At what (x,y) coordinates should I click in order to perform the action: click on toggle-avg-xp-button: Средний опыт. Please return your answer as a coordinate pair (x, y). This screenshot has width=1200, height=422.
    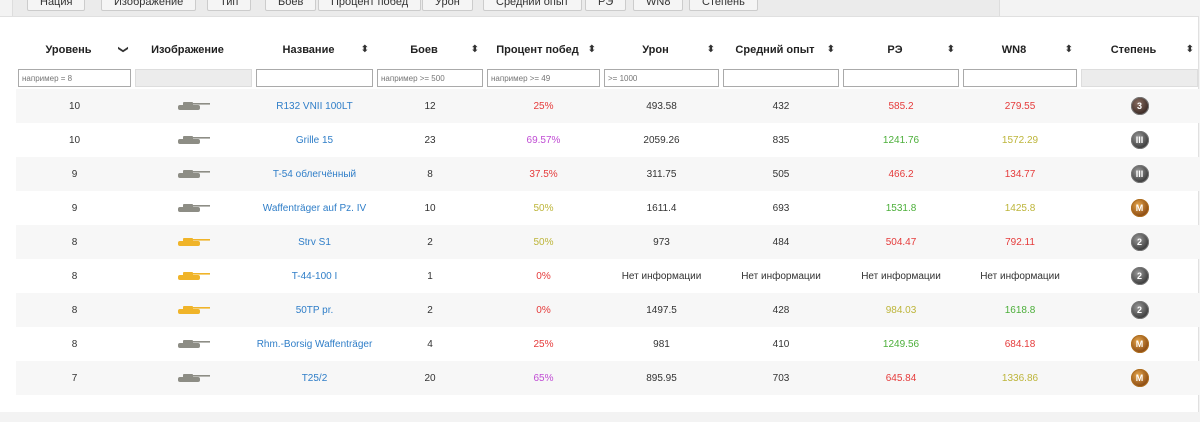
    Looking at the image, I should click on (532, 5).